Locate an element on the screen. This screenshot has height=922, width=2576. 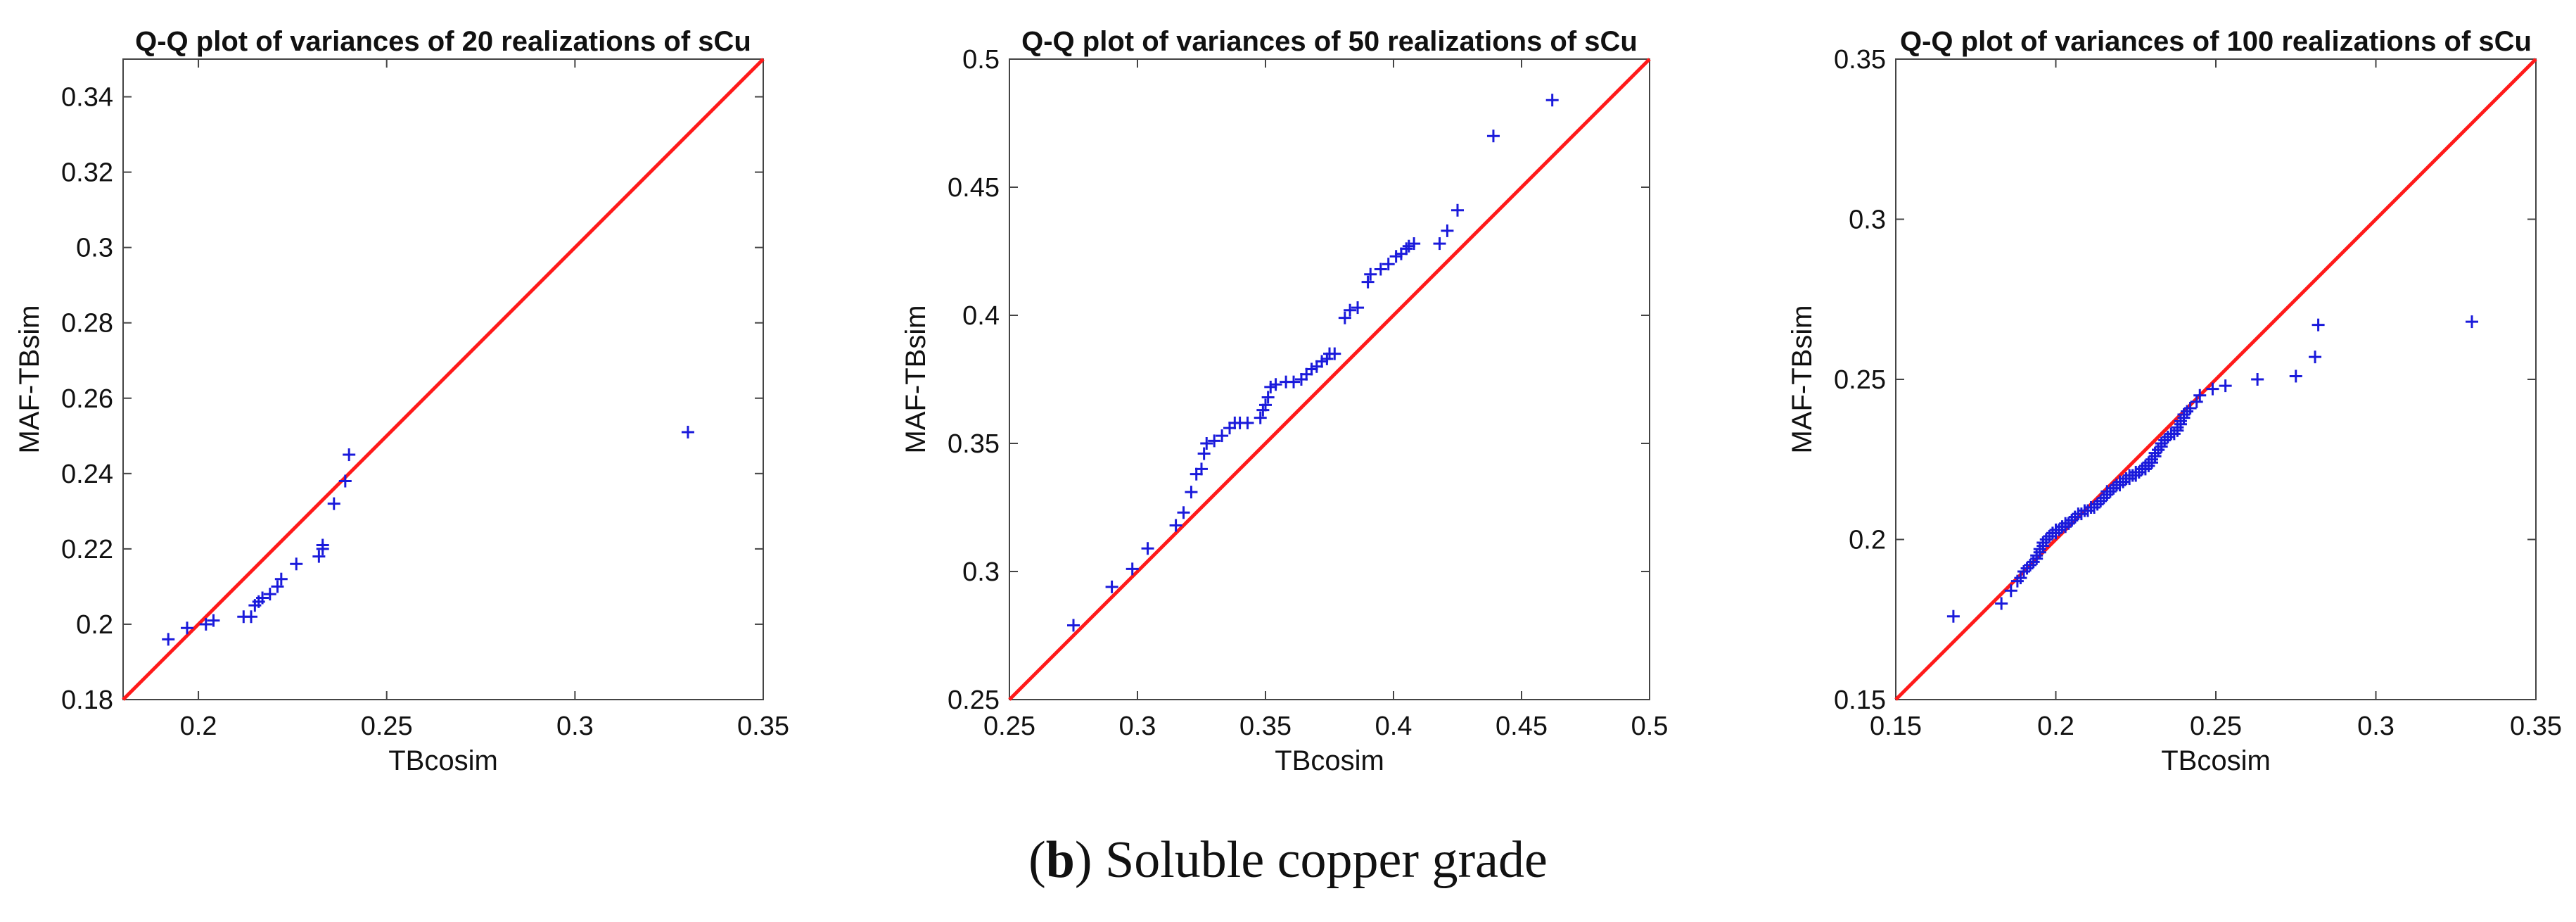
caption-text: Soluble copper grade is located at coordinates (1320, 860).